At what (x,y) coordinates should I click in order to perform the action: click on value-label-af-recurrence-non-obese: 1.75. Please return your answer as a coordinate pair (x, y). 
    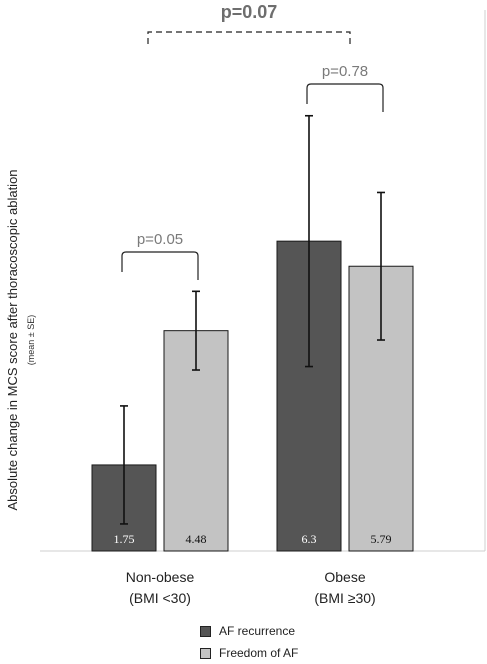
    Looking at the image, I should click on (124, 539).